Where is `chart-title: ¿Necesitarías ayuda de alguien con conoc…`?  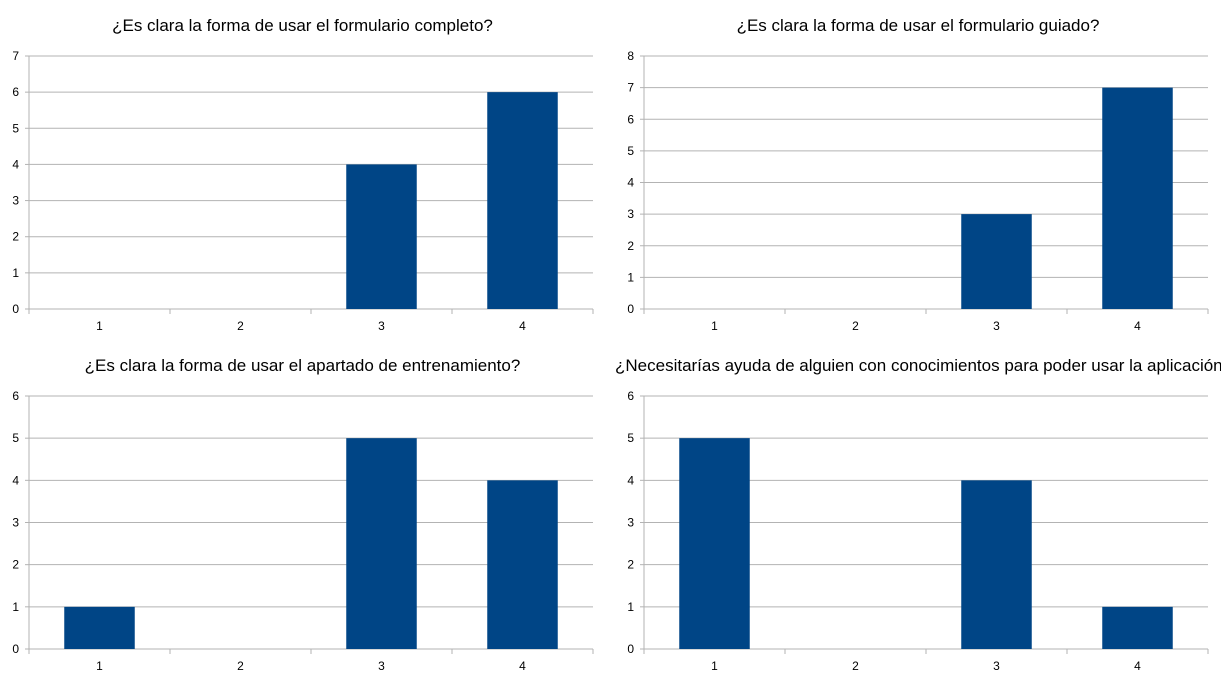 chart-title: ¿Necesitarías ayuda de alguien con conoc… is located at coordinates (918, 365).